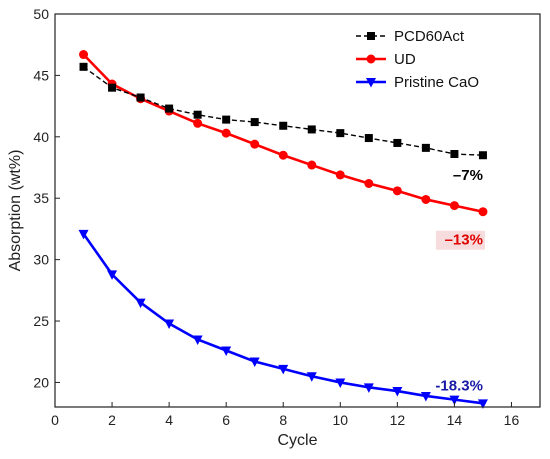 Image resolution: width=550 pixels, height=459 pixels. What do you see at coordinates (226, 420) in the screenshot?
I see `x-tick-label: 6` at bounding box center [226, 420].